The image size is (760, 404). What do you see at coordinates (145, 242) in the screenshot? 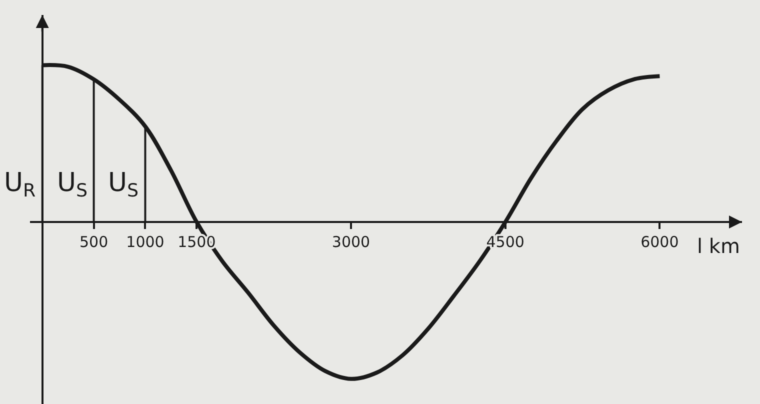
I see `x-tick-label: 1000` at bounding box center [145, 242].